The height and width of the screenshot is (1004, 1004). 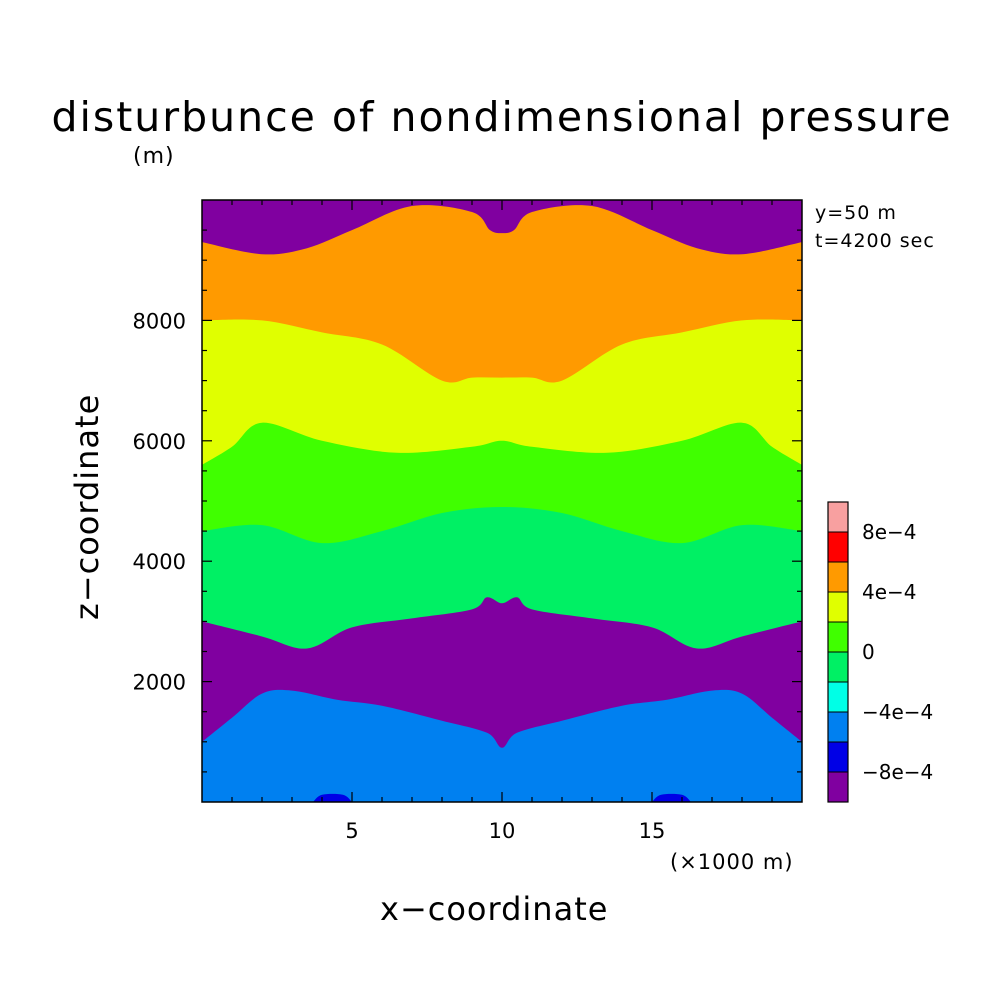 What do you see at coordinates (351, 831) in the screenshot?
I see `x-tick-label: 5` at bounding box center [351, 831].